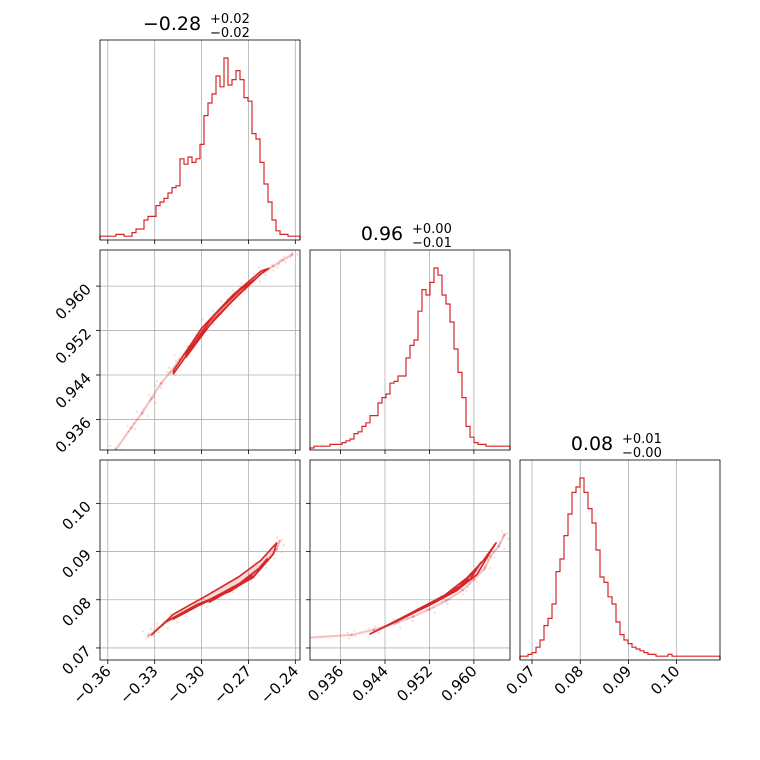  Describe the element at coordinates (410, 358) in the screenshot. I see `hist-1-steps` at that location.